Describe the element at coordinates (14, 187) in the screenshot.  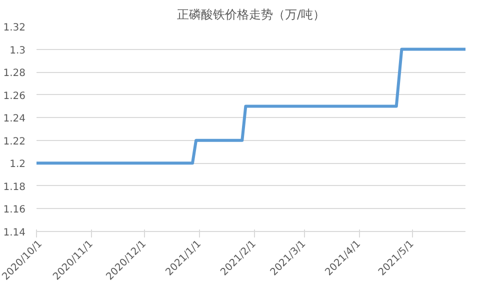
I see `y-tick-label: 1.18` at that location.